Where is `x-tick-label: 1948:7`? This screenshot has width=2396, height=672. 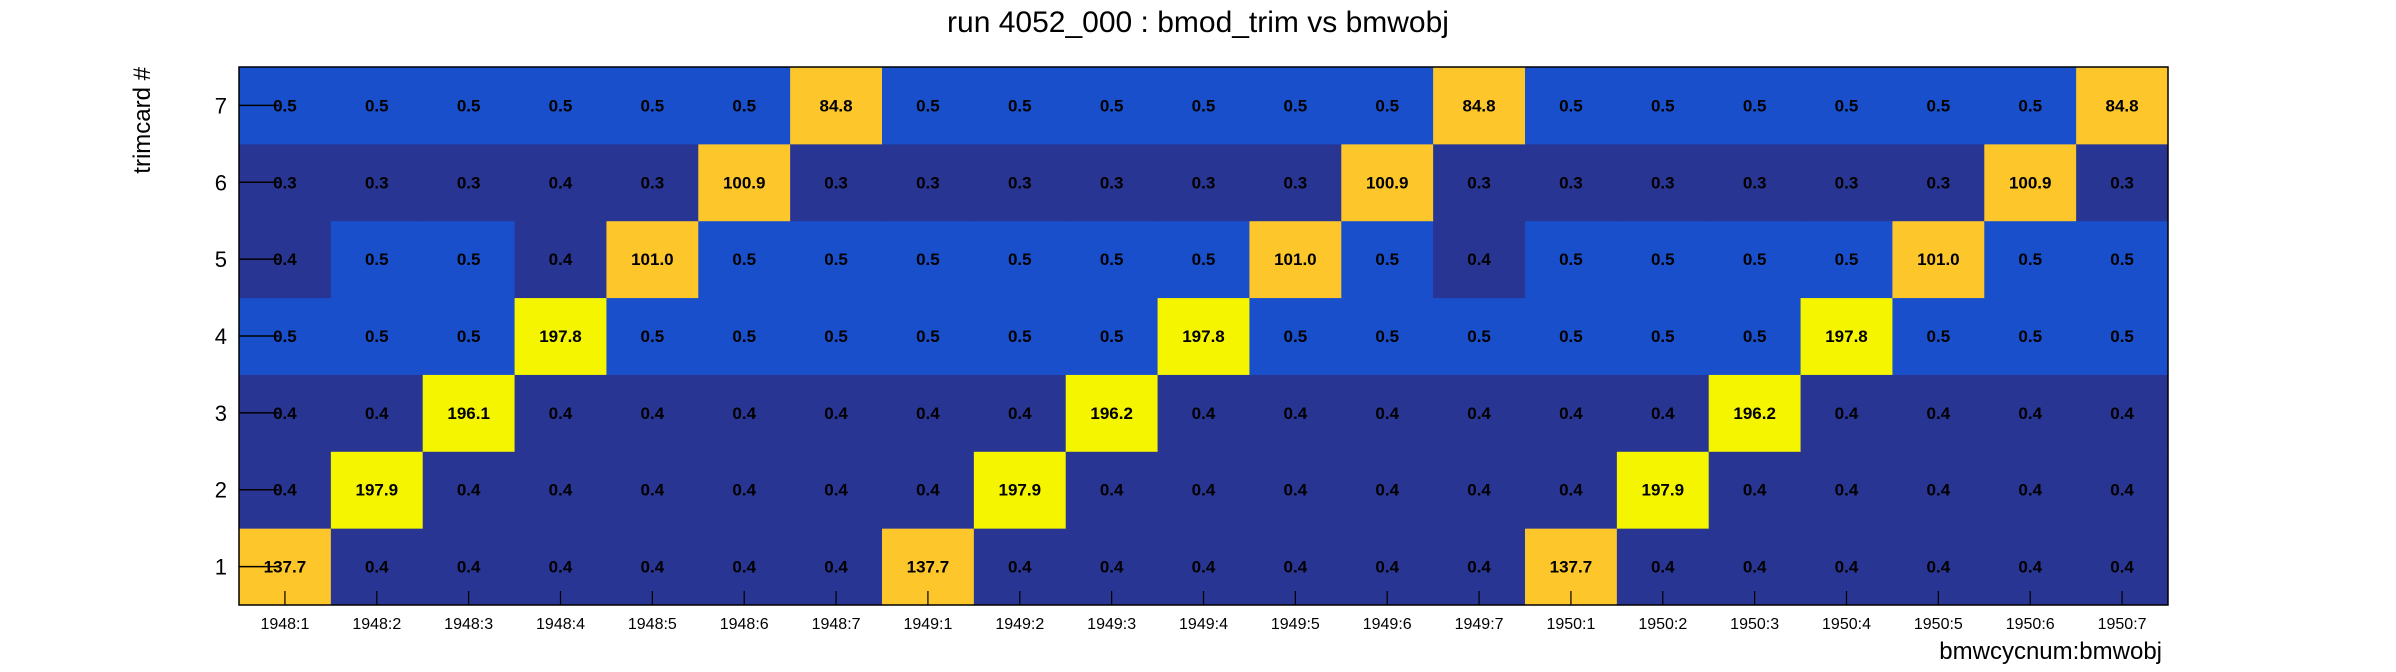 x-tick-label: 1948:7 is located at coordinates (836, 624).